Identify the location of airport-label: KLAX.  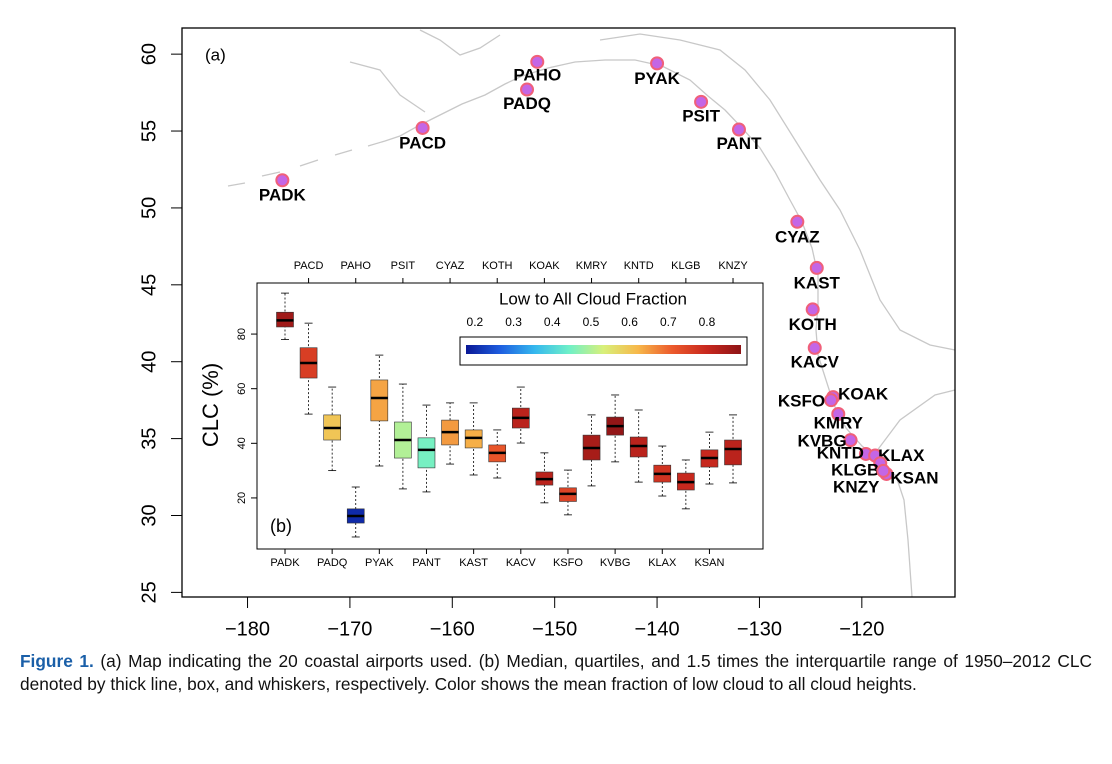
(901, 455).